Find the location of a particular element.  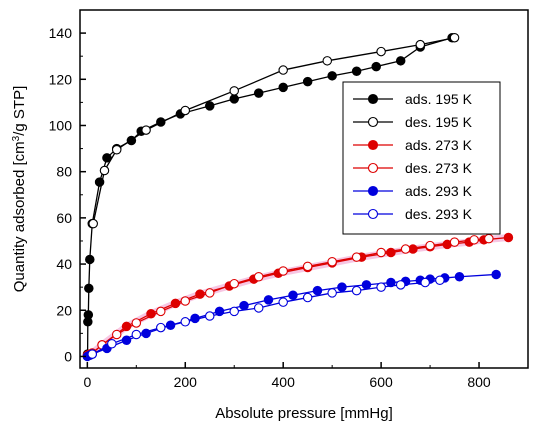

legend-label: ads. 293 K is located at coordinates (439, 191).